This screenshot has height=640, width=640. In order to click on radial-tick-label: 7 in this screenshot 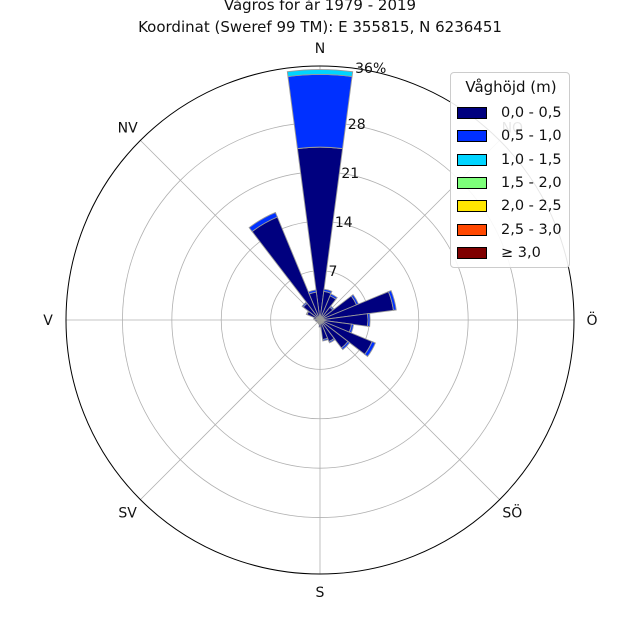, I will do `click(332, 272)`.